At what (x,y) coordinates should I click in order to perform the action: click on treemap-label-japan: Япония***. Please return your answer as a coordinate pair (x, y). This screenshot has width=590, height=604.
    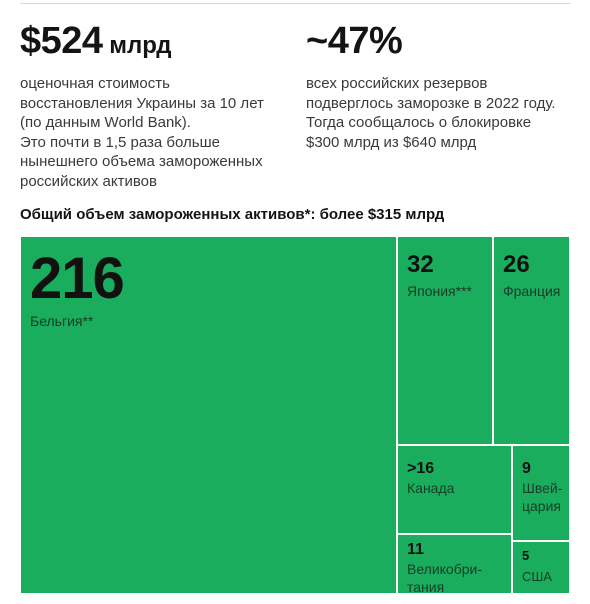
    Looking at the image, I should click on (440, 291).